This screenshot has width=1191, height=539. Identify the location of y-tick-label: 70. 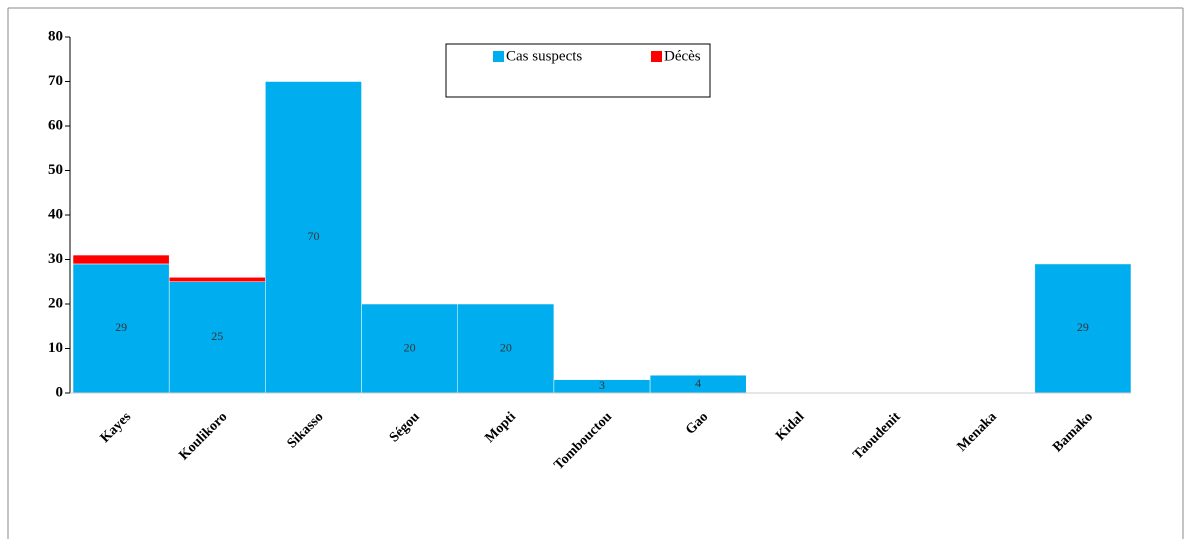
(55, 81).